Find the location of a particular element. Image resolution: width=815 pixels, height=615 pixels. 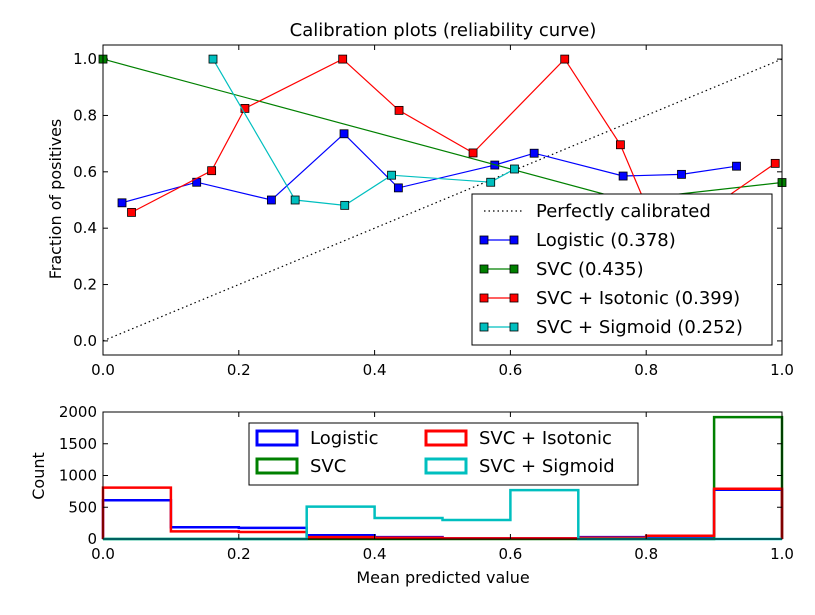

histogram-legend-swatch-sigmoid is located at coordinates (446, 466).